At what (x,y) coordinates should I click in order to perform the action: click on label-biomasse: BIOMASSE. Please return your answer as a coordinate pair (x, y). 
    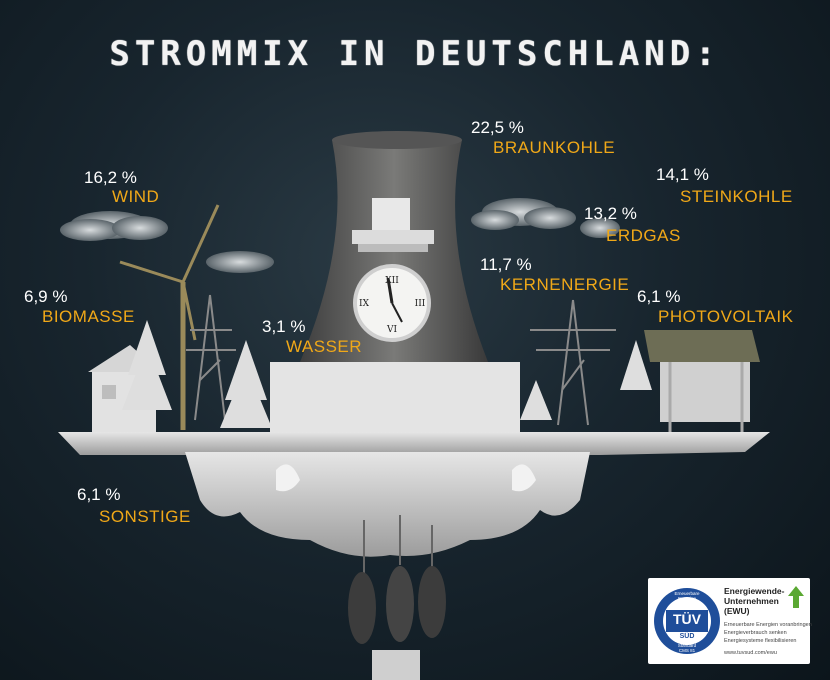
    Looking at the image, I should click on (88, 316).